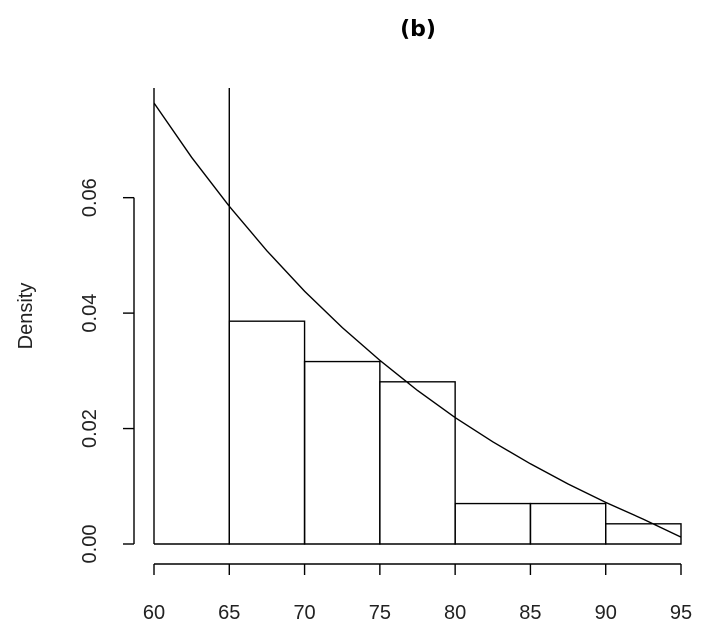 This screenshot has height=629, width=702. Describe the element at coordinates (304, 613) in the screenshot. I see `x-tick-label-2: 70` at that location.